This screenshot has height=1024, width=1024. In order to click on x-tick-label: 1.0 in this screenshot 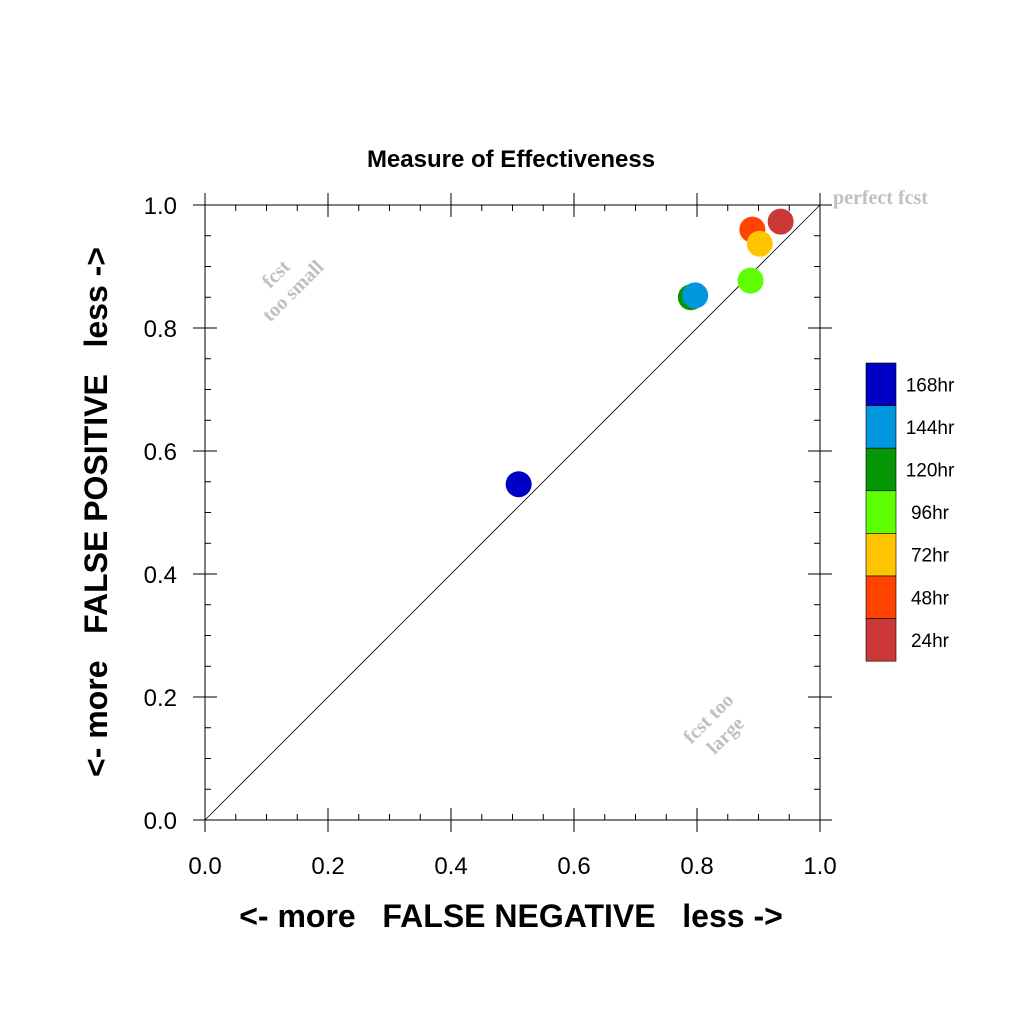, I will do `click(819, 866)`.